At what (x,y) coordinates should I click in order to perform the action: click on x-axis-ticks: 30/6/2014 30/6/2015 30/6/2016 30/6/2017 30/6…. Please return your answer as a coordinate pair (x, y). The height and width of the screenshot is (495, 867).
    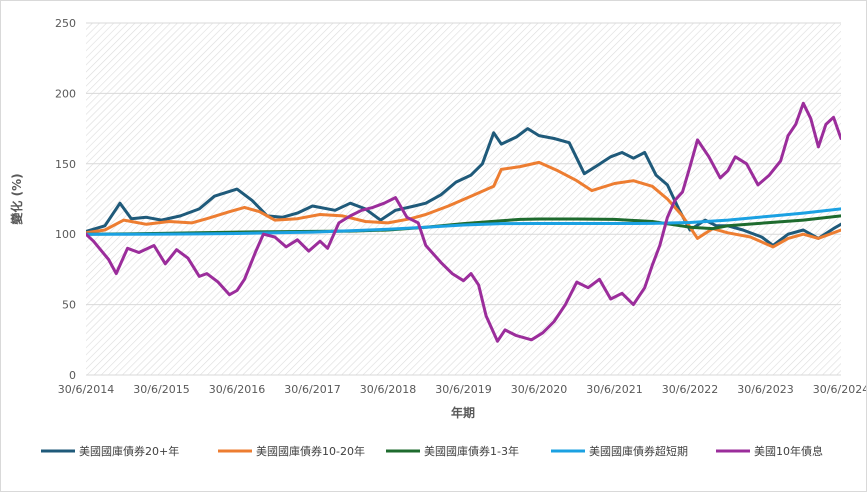
    Looking at the image, I should click on (462, 389).